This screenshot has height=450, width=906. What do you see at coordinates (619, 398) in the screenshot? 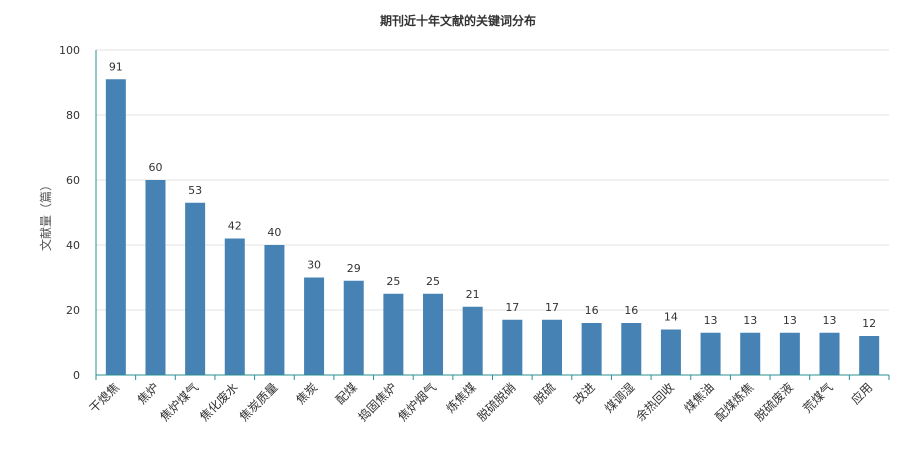
I see `x-tick-label: 煤调湿` at bounding box center [619, 398].